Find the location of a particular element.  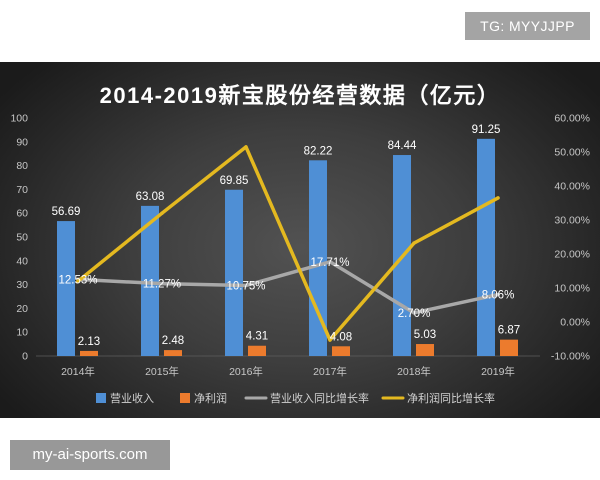

watermark-badge-bottom: my-ai-sports.com is located at coordinates (90, 455).